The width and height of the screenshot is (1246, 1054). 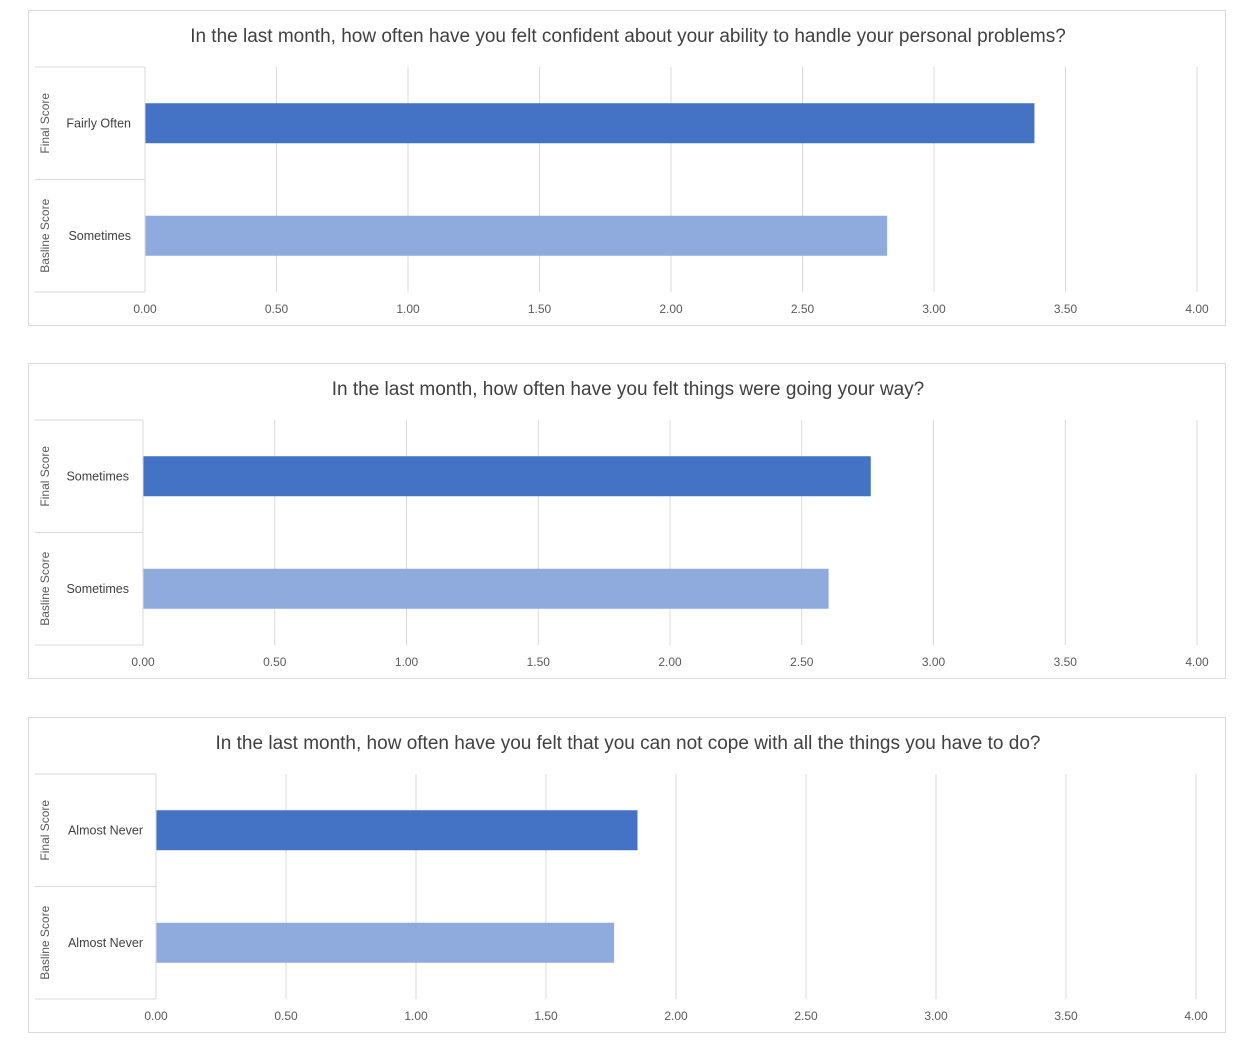 What do you see at coordinates (98, 123) in the screenshot?
I see `category-label: Fairly Often` at bounding box center [98, 123].